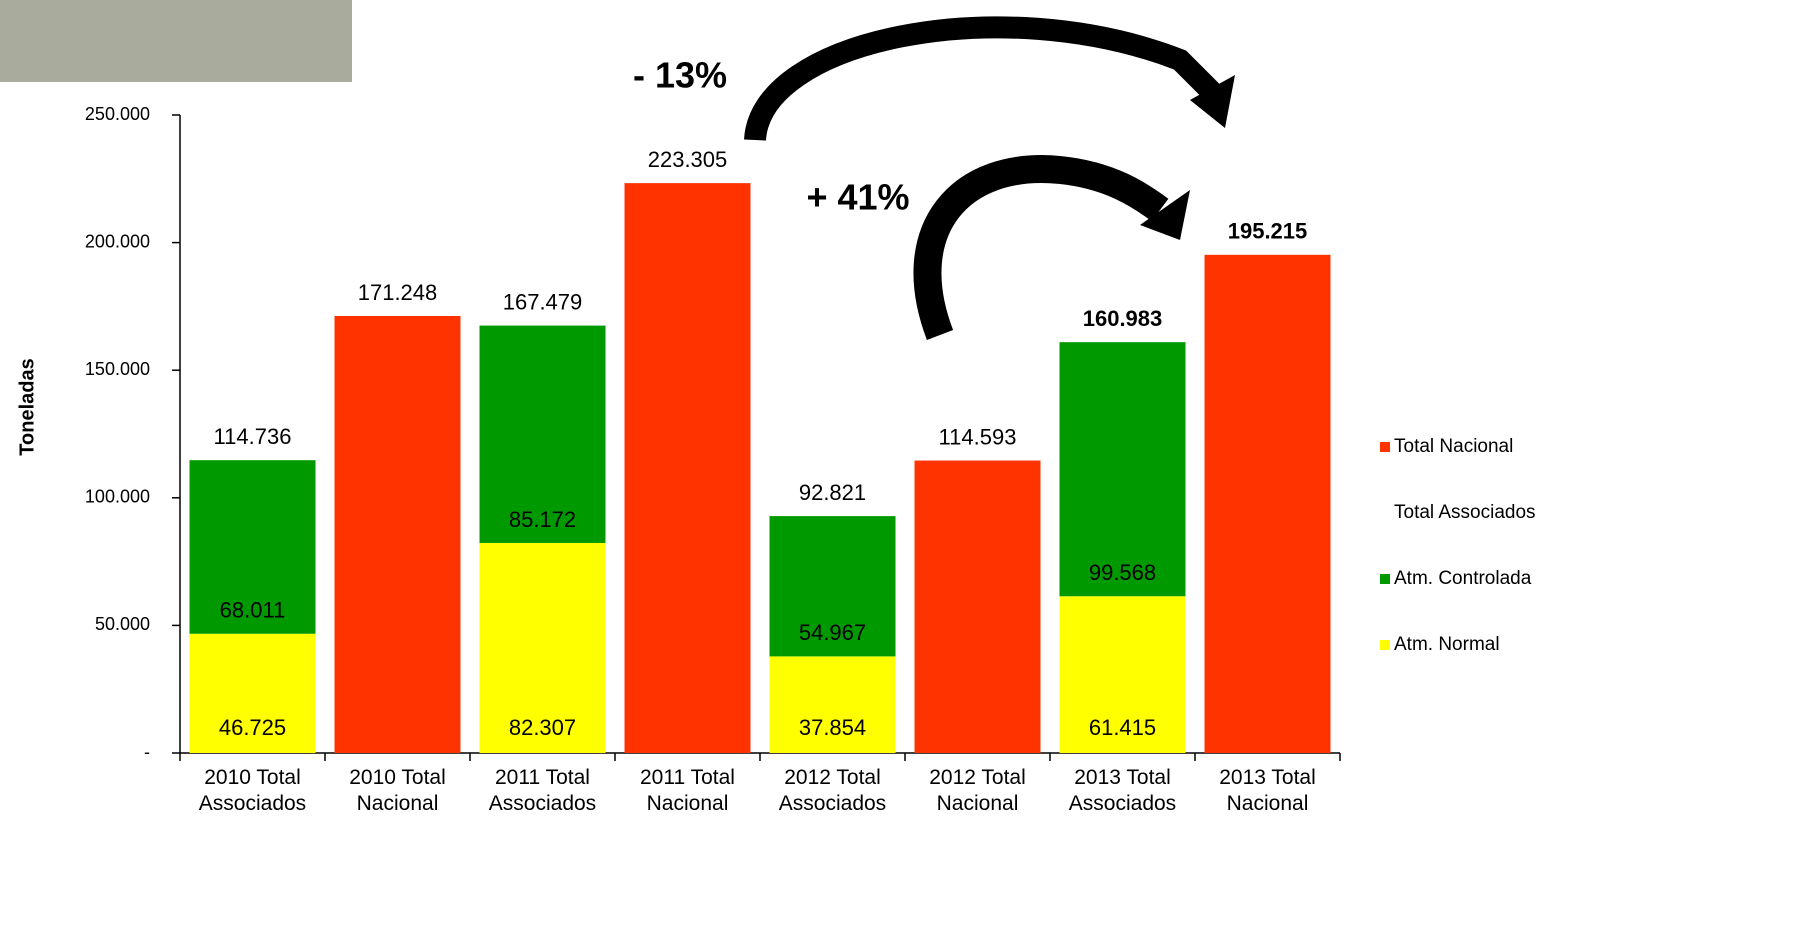 The height and width of the screenshot is (946, 1814). Describe the element at coordinates (542, 519) in the screenshot. I see `data-label: 85.172` at that location.